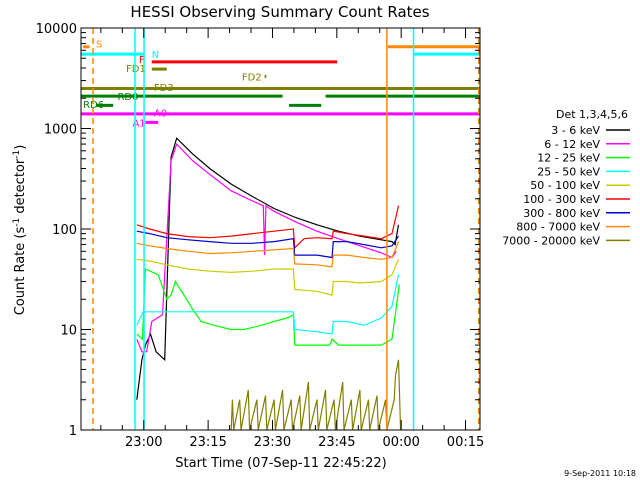 The image size is (640, 480). I want to click on flag-label-f: F, so click(142, 60).